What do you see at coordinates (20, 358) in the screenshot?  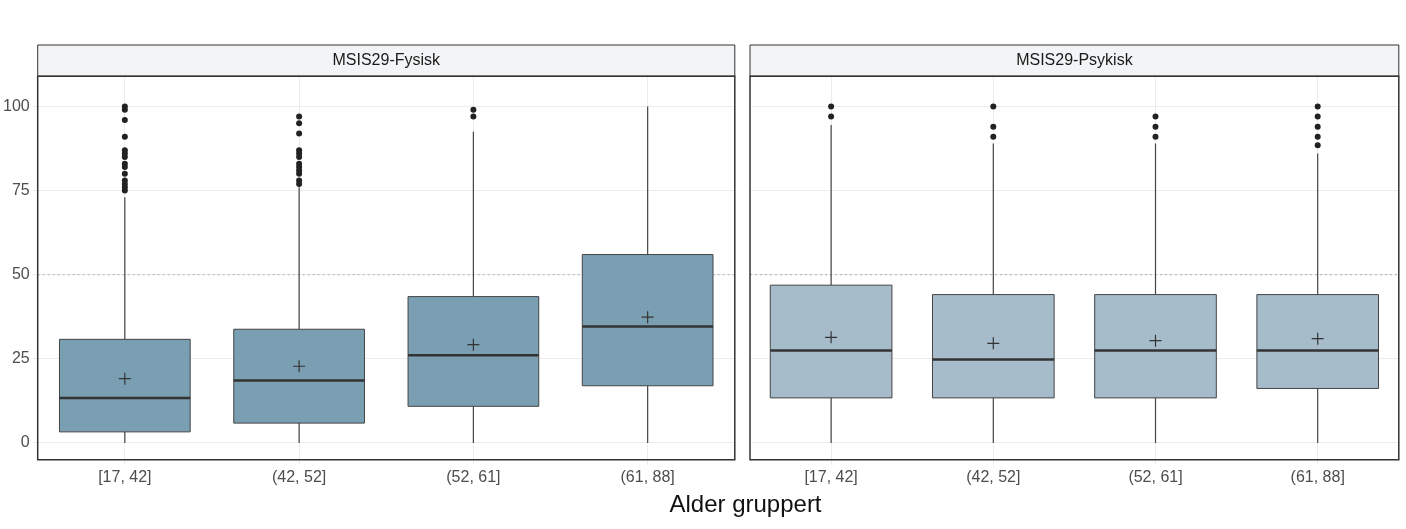 I see `y-tick-label: 25` at bounding box center [20, 358].